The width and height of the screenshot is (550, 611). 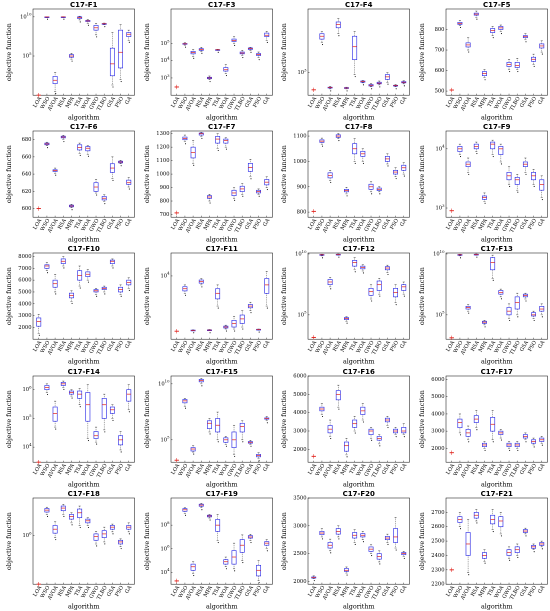 What do you see at coordinates (301, 540) in the screenshot?
I see `y-axis: 3500 3000 2500 2000` at bounding box center [301, 540].